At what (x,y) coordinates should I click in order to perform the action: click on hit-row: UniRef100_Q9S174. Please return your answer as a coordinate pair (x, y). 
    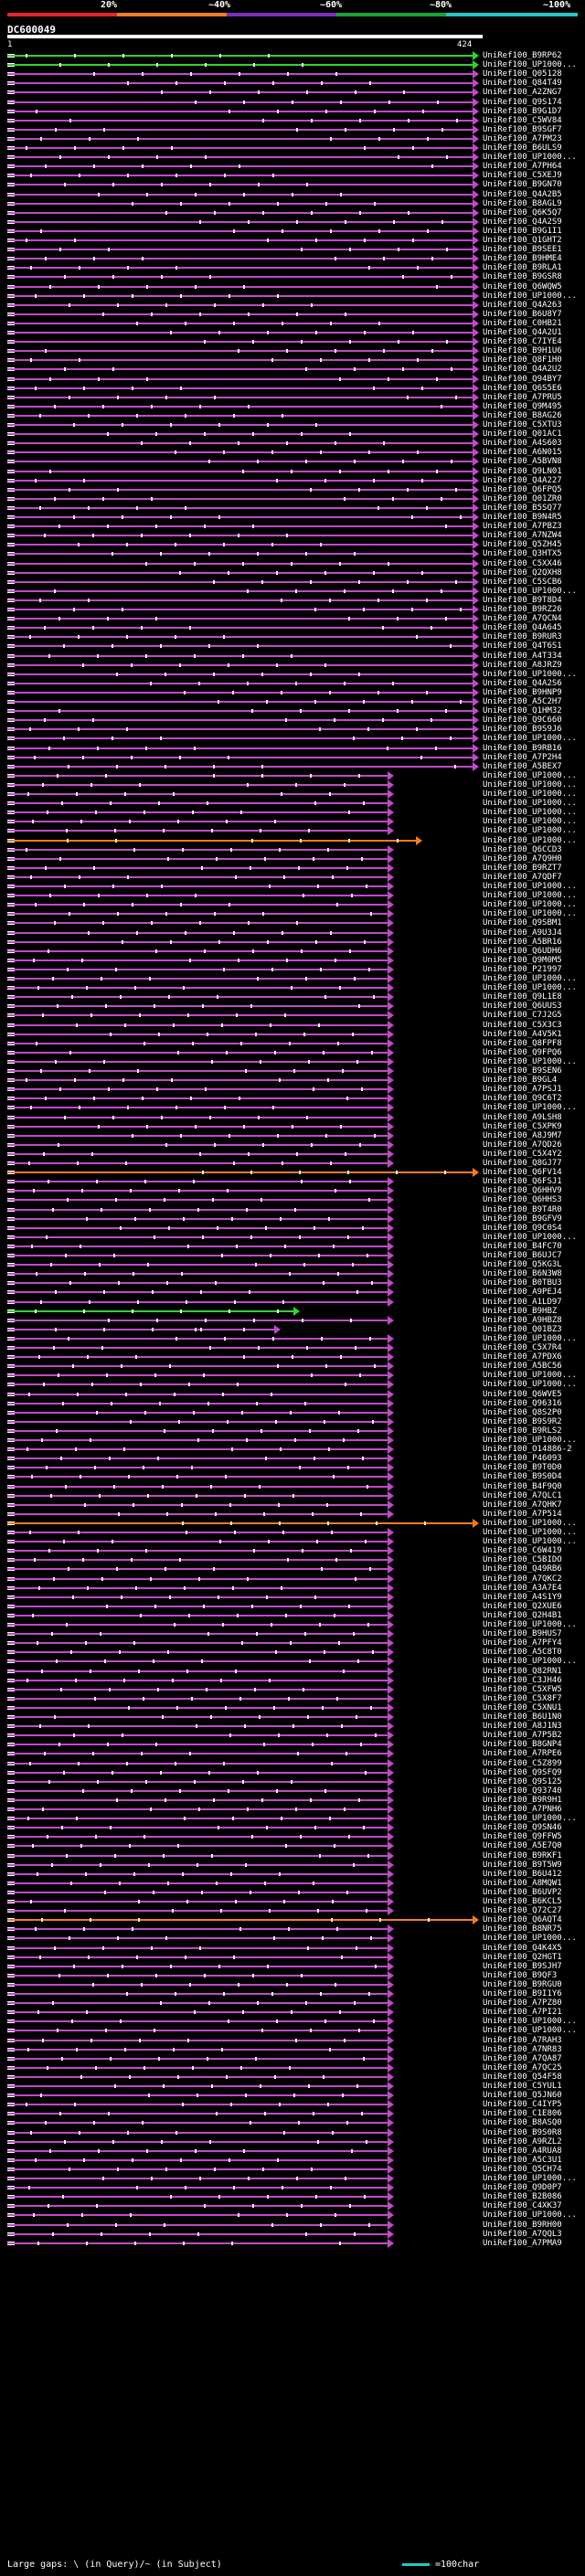
    Looking at the image, I should click on (293, 102).